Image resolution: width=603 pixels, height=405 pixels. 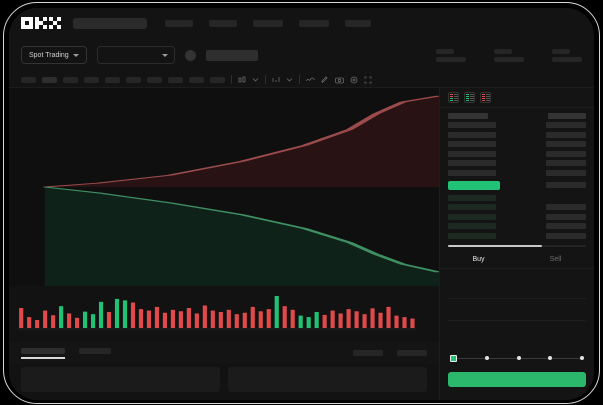 I want to click on top-nav, so click(x=268, y=23).